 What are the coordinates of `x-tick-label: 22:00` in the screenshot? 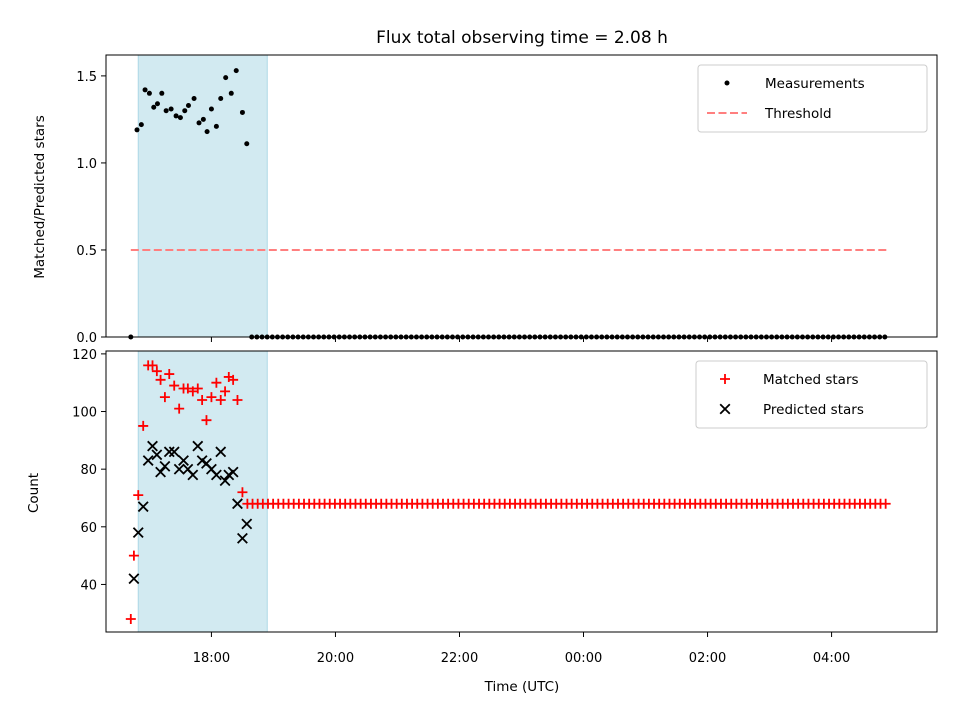 It's located at (459, 658).